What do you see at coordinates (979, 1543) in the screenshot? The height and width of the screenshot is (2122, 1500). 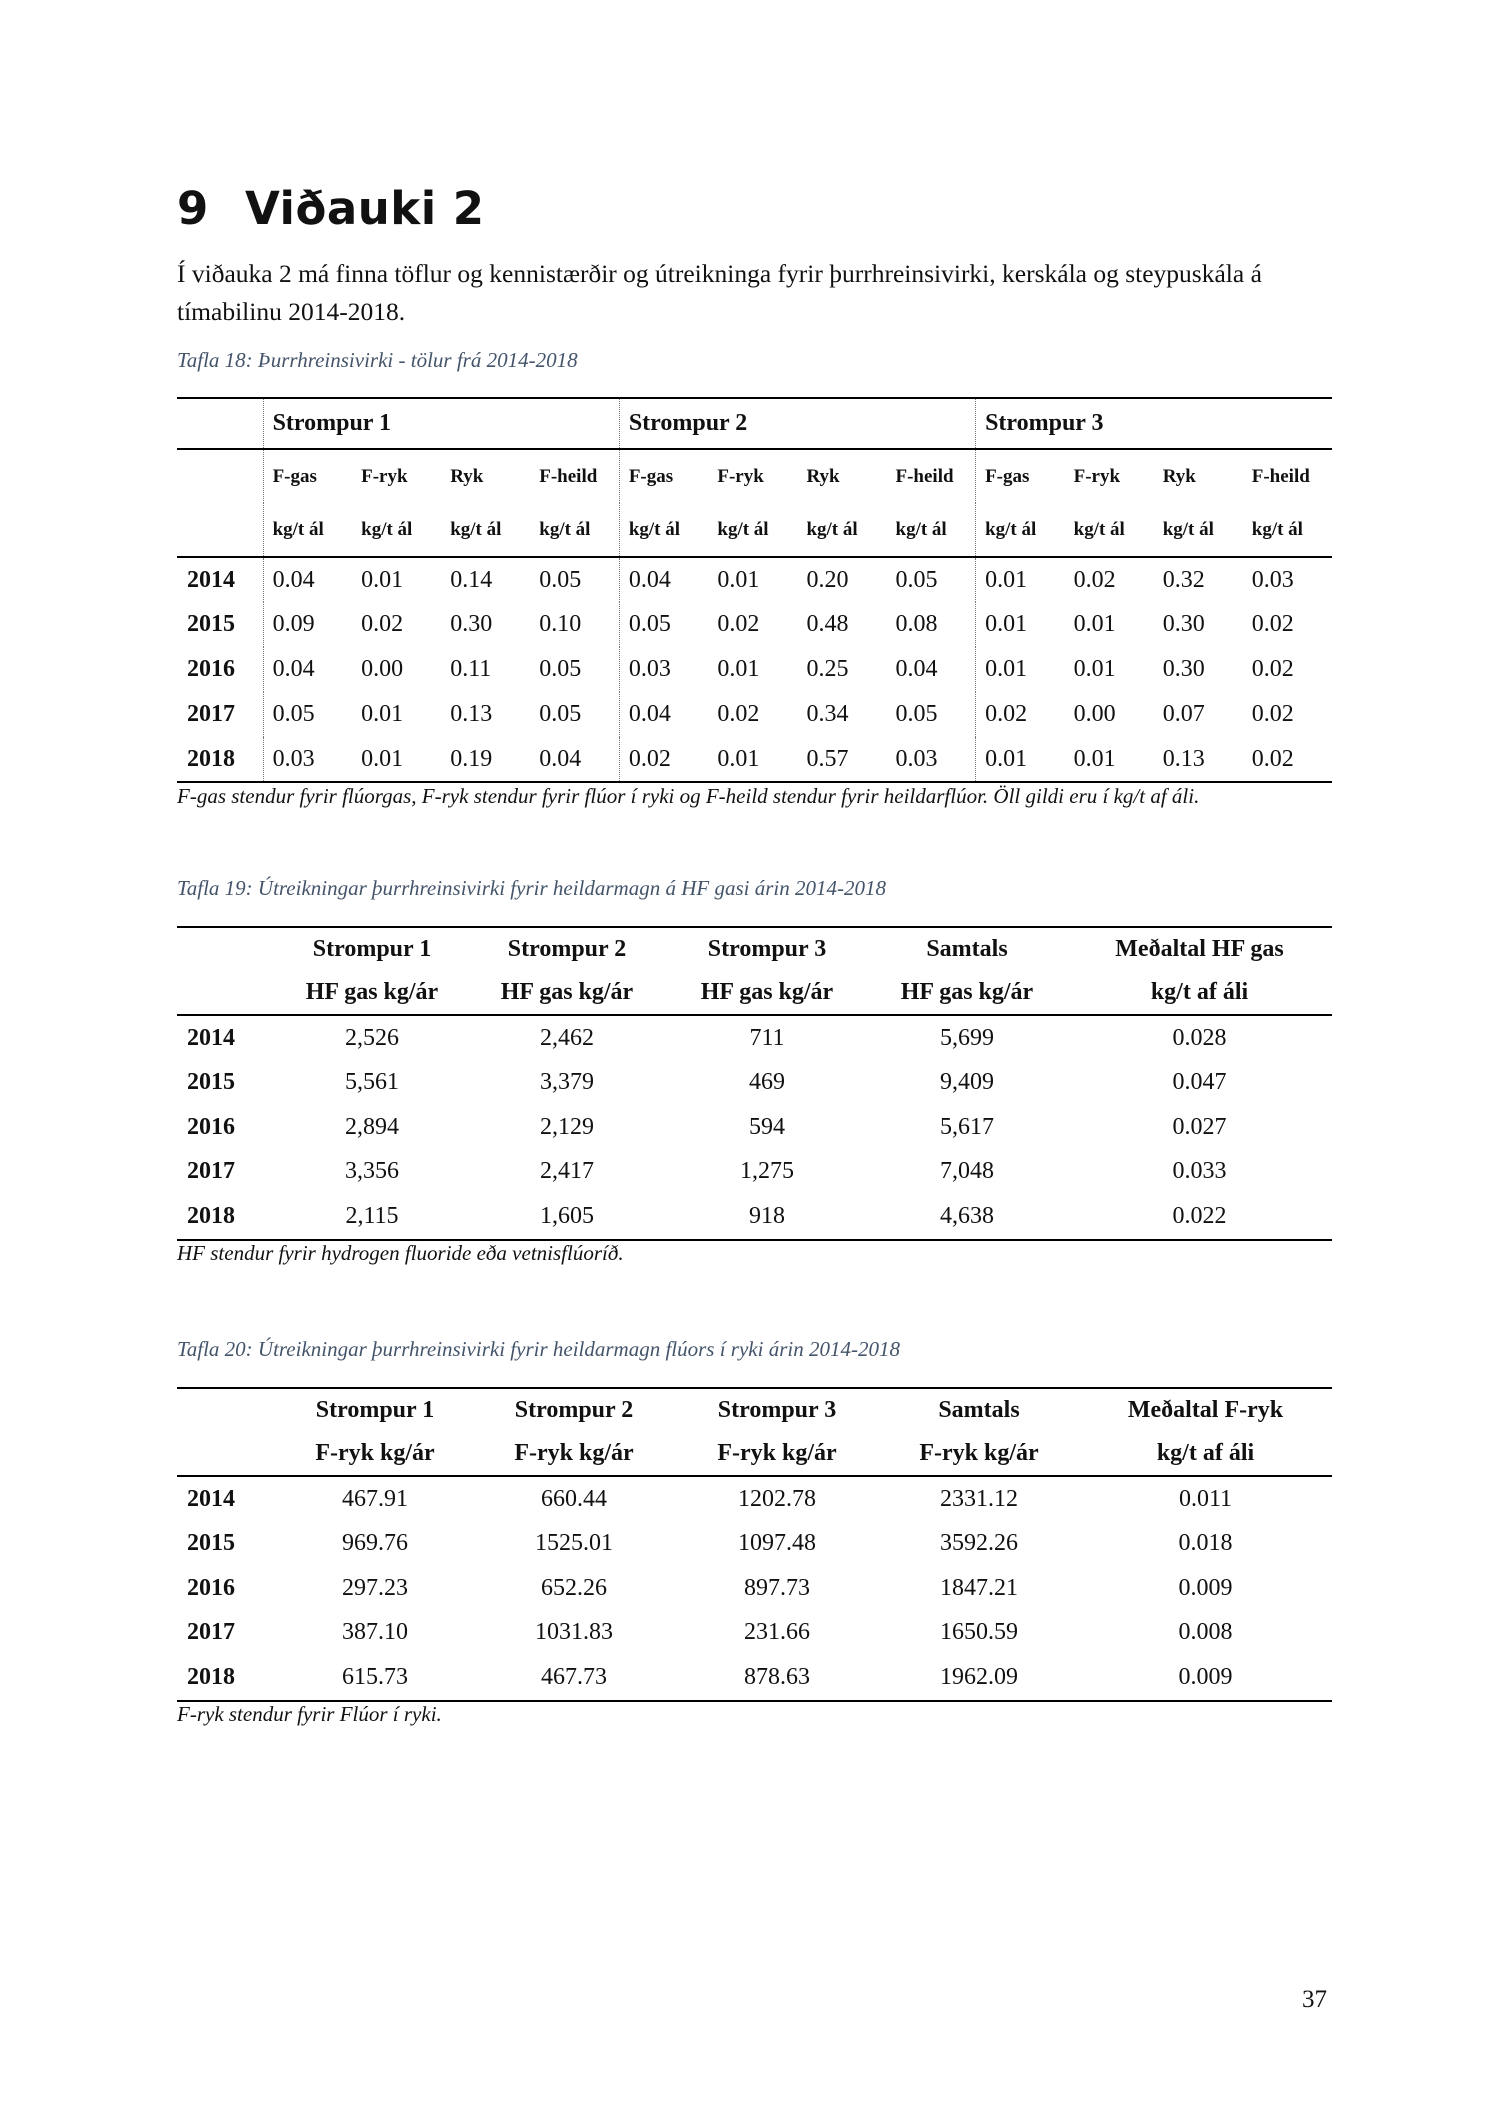 I see `table-cell: 3592.26` at bounding box center [979, 1543].